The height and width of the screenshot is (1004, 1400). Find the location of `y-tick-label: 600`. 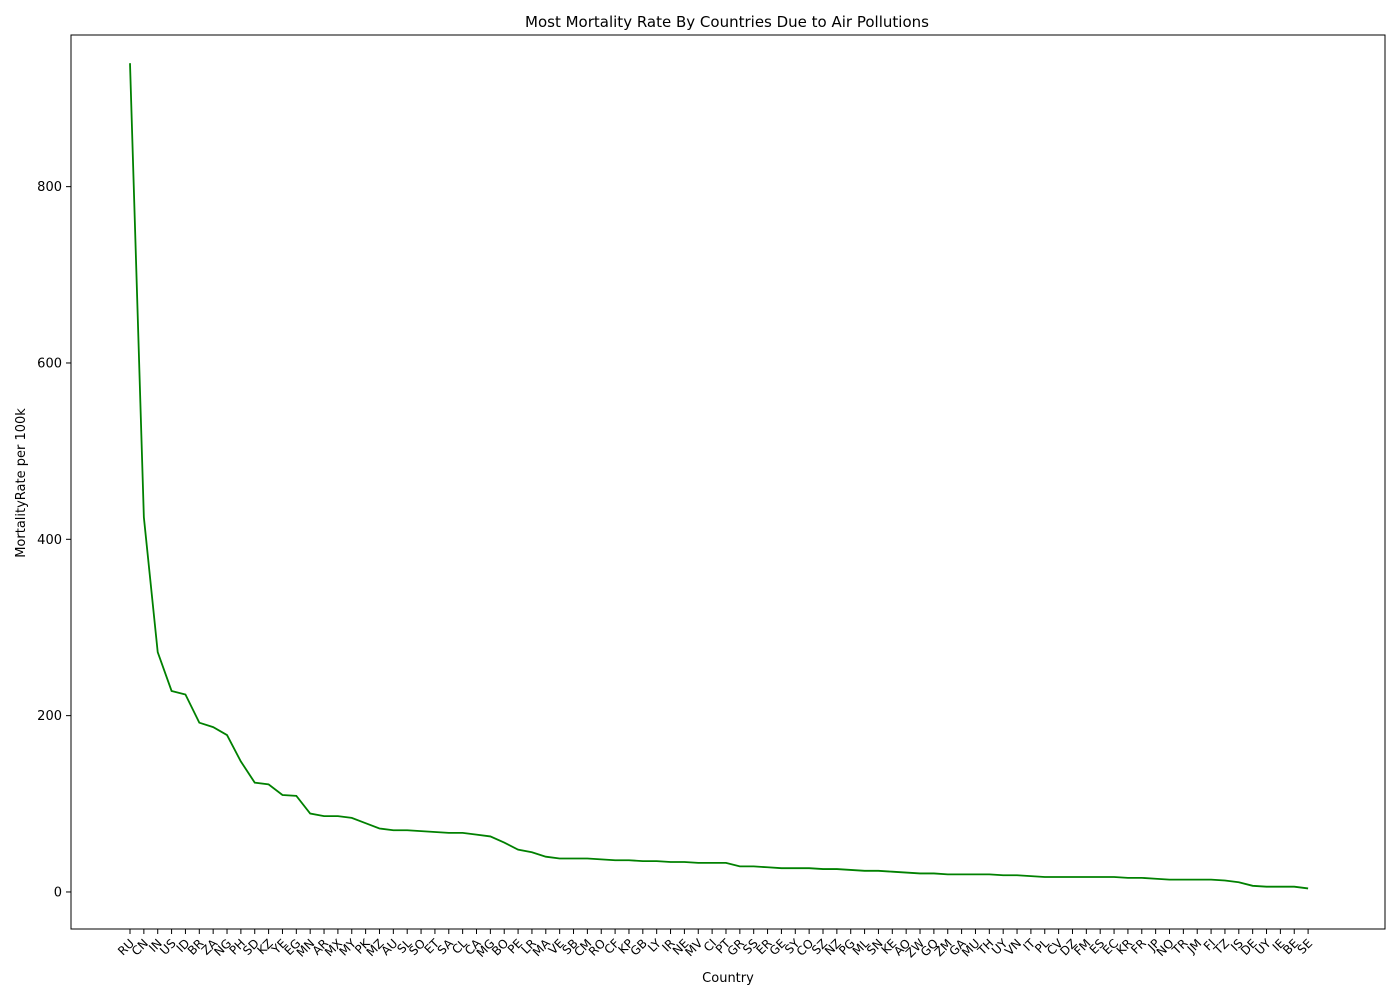

y-tick-label: 600 is located at coordinates (49, 363).